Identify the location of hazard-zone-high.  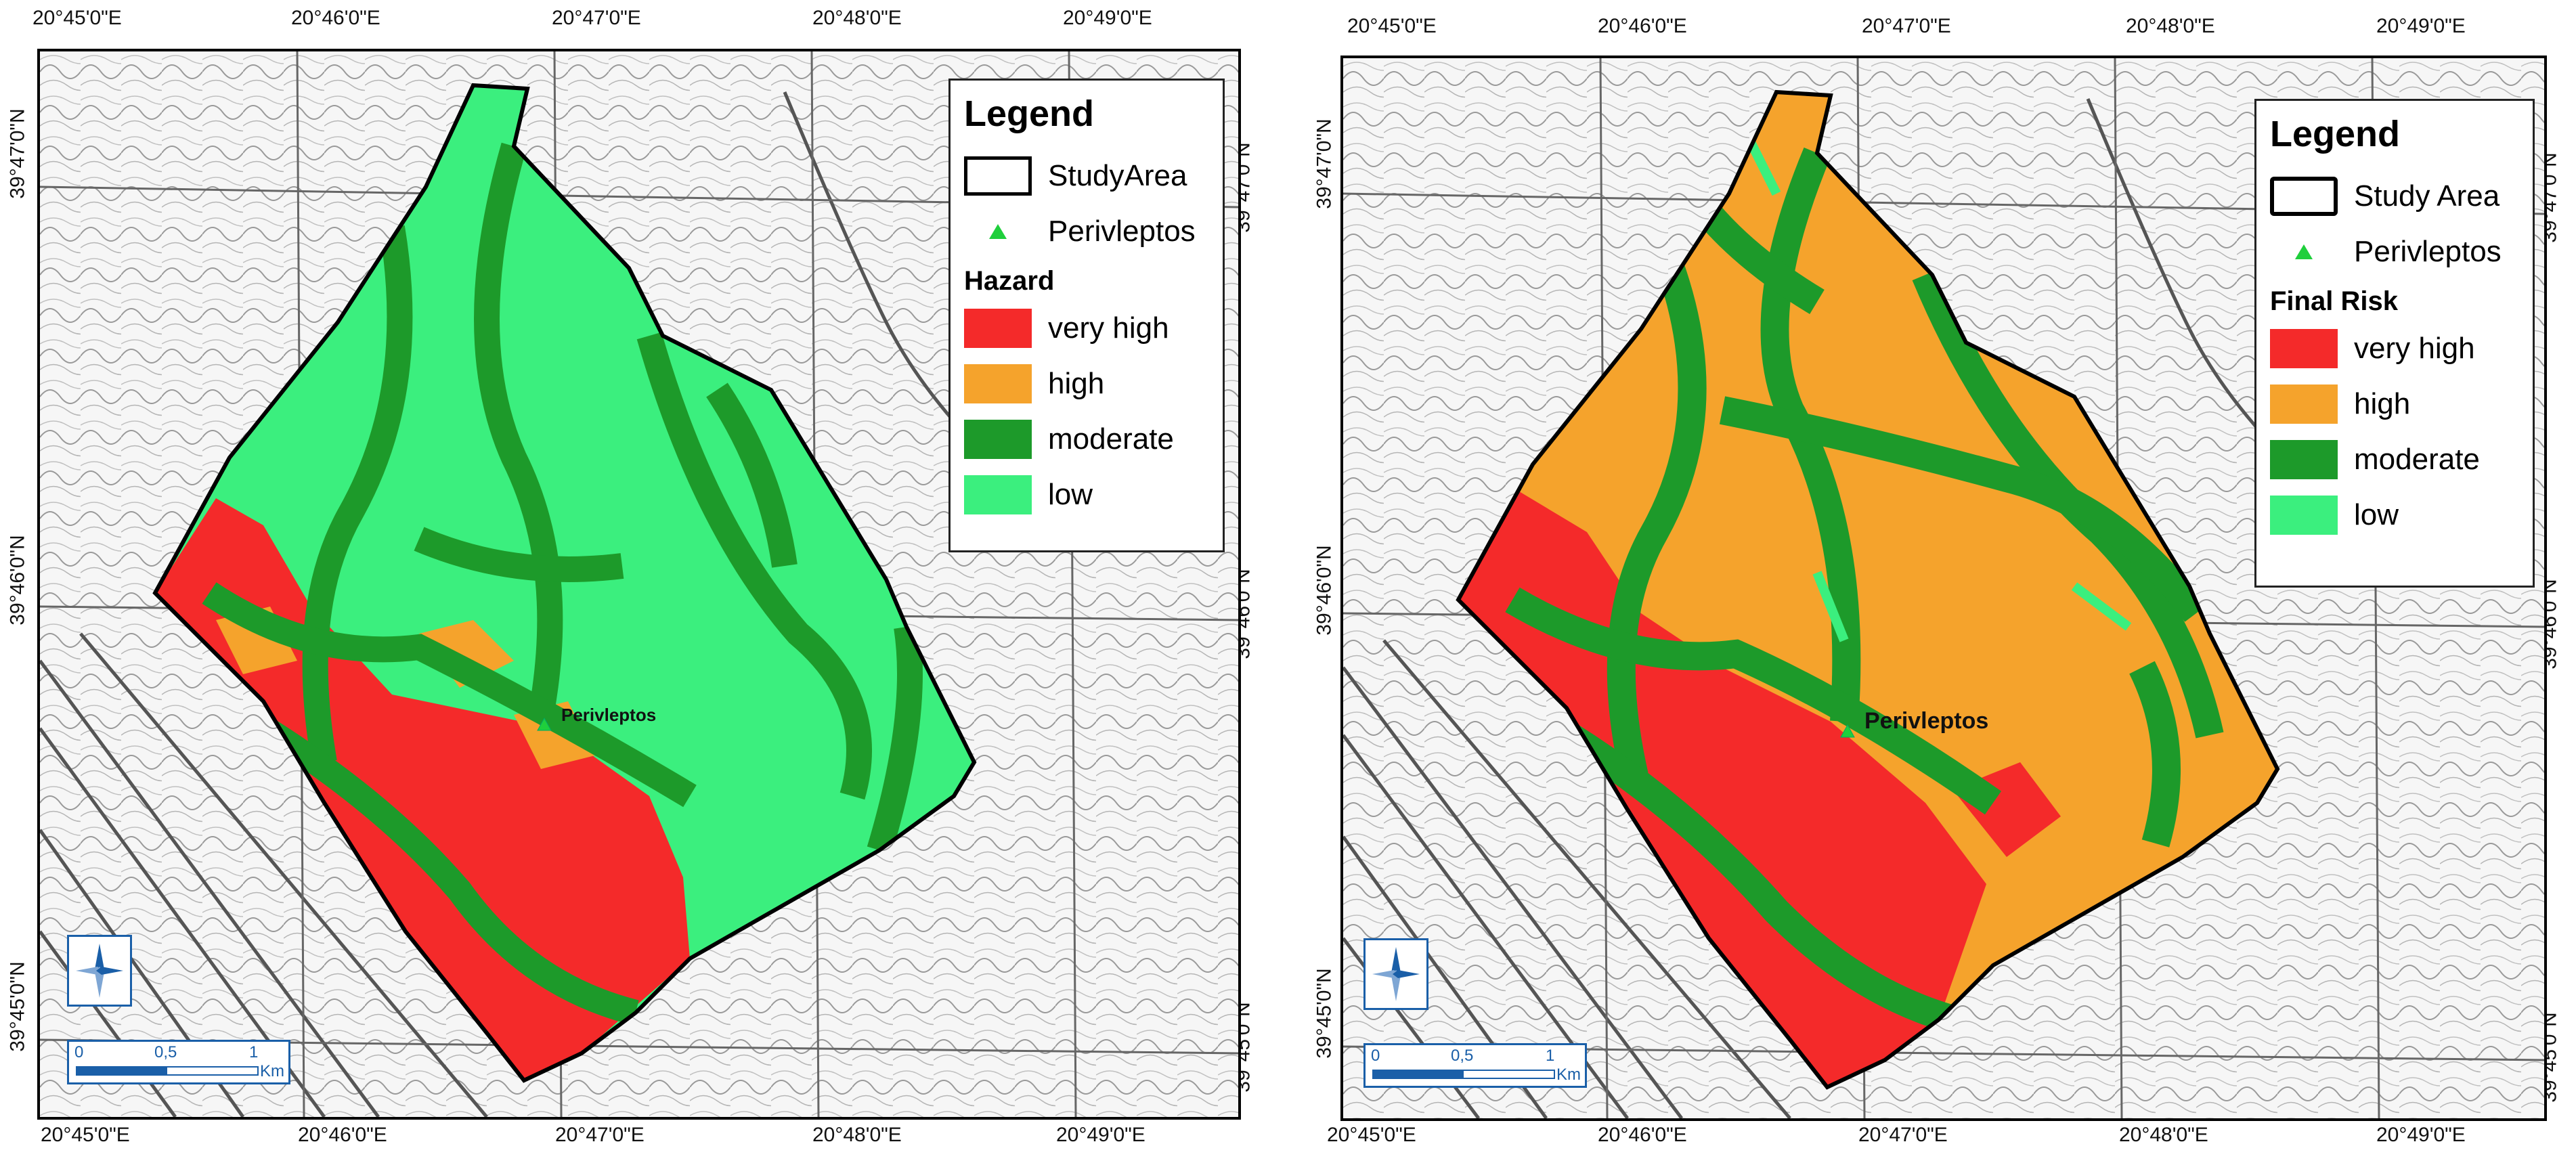
(405, 688).